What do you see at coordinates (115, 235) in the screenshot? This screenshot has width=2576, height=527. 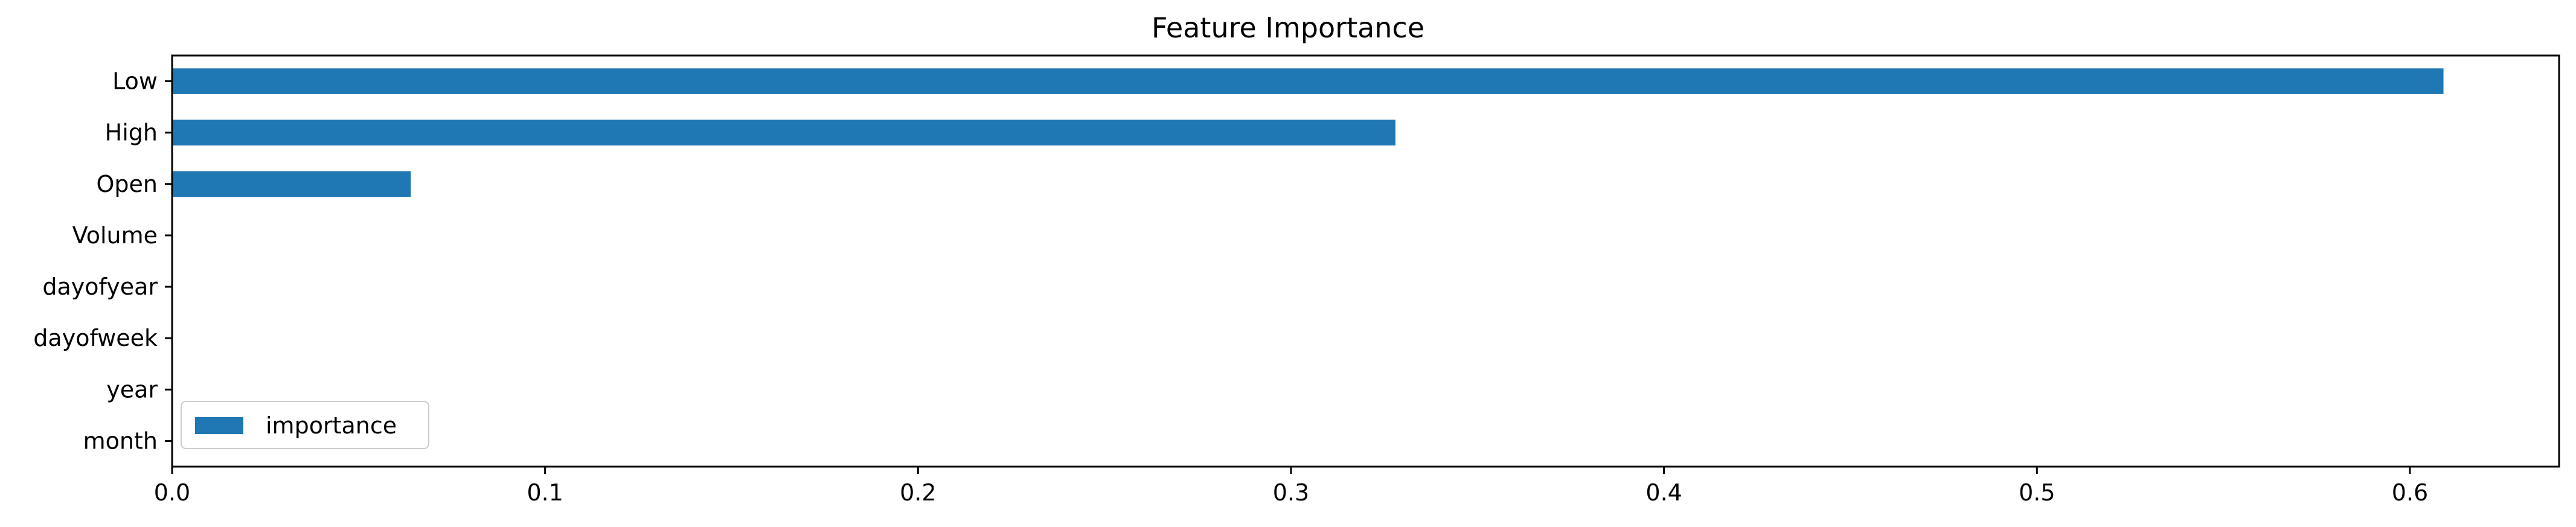 I see `y-tick-label: Volume` at bounding box center [115, 235].